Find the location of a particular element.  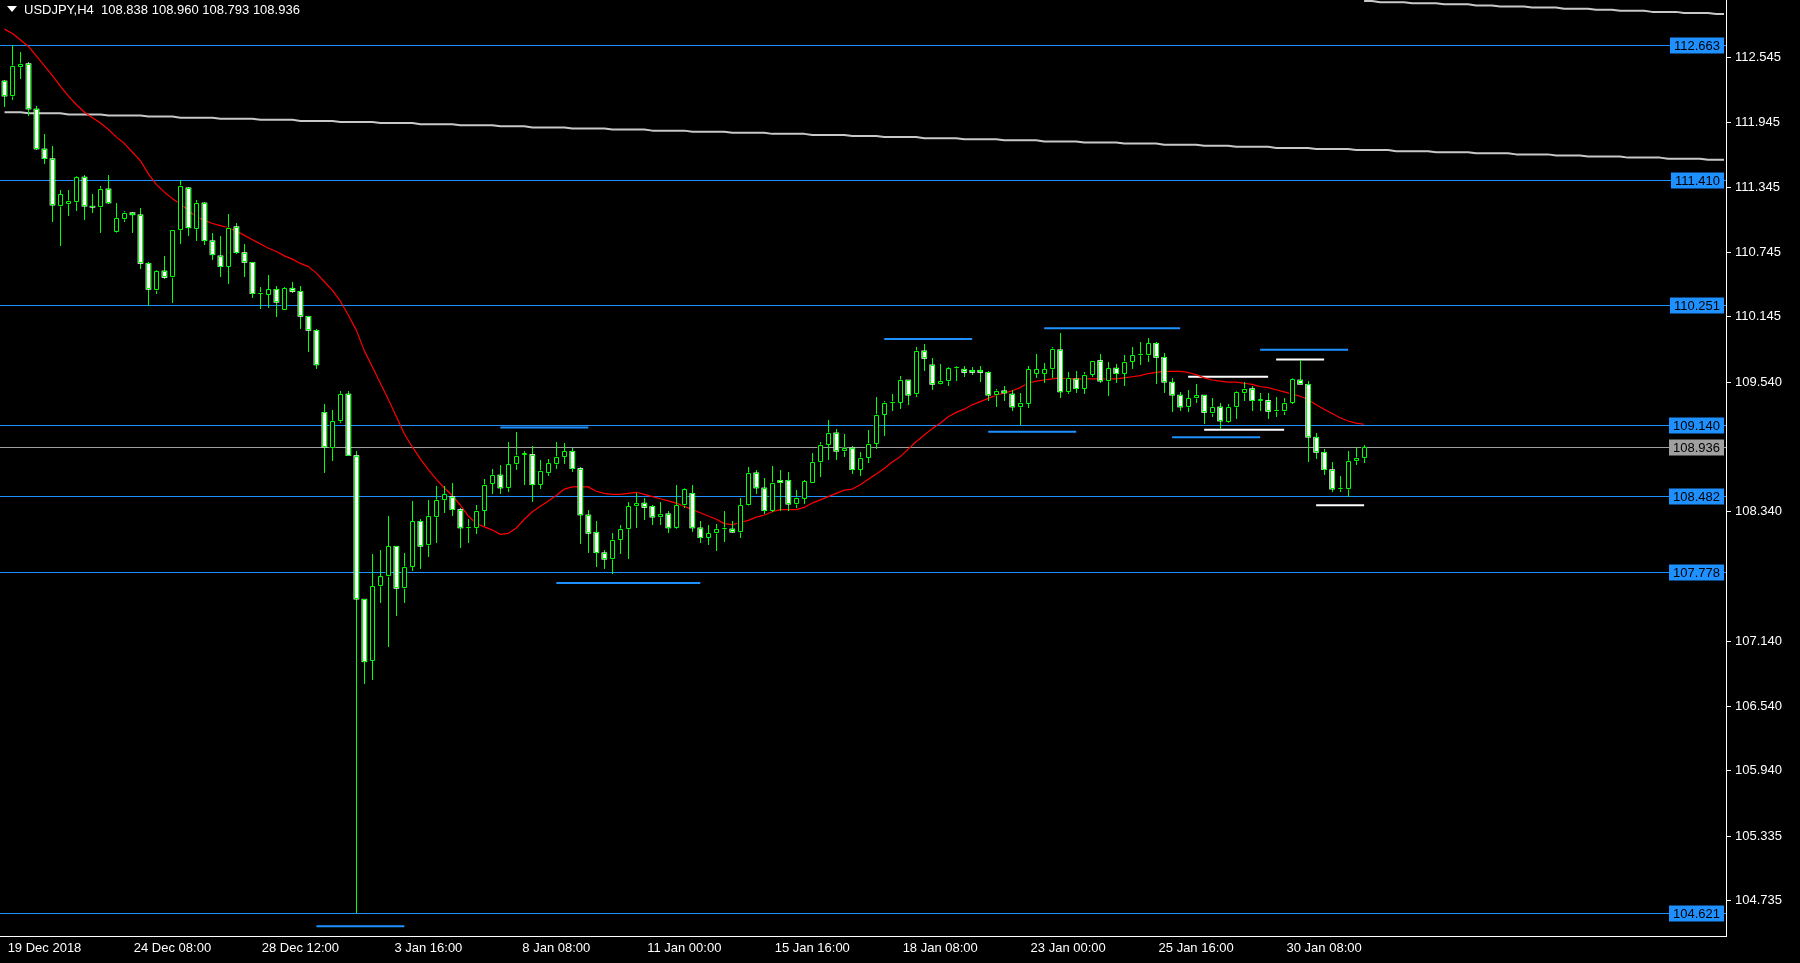

y-tick-label: 107.140 is located at coordinates (1758, 640).